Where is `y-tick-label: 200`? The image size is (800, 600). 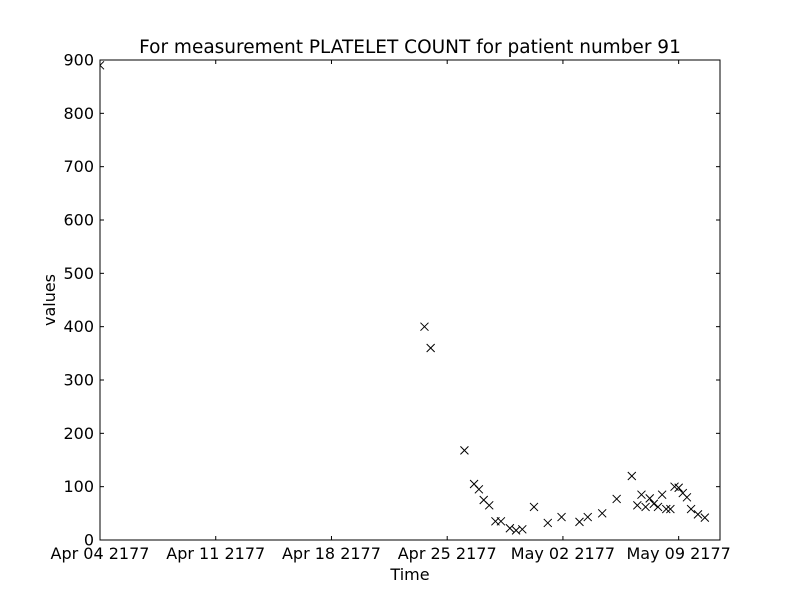 y-tick-label: 200 is located at coordinates (78, 433).